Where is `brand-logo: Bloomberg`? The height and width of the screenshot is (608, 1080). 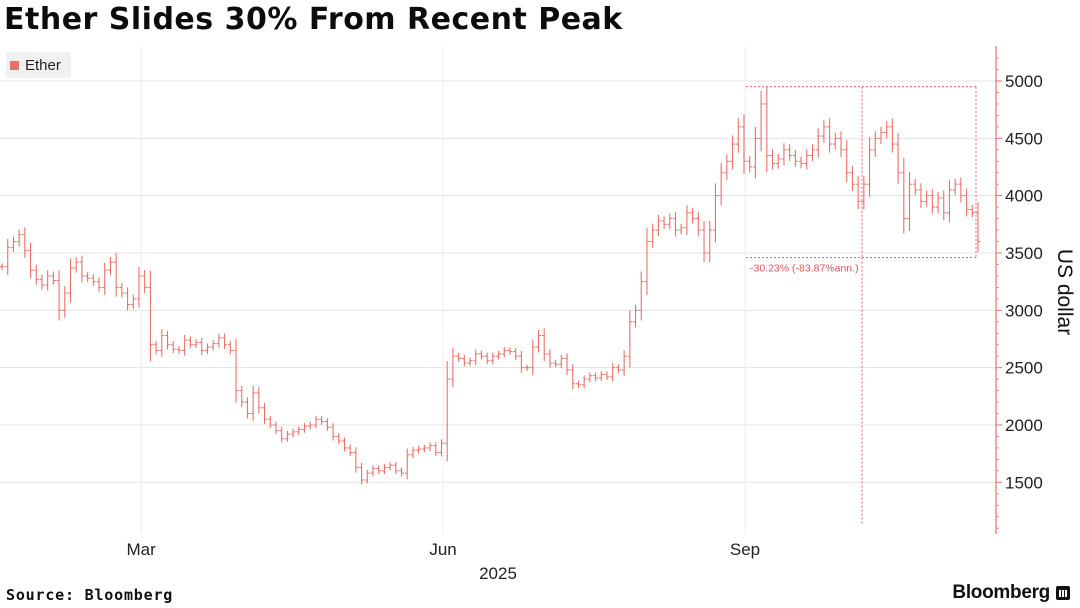 brand-logo: Bloomberg is located at coordinates (1011, 593).